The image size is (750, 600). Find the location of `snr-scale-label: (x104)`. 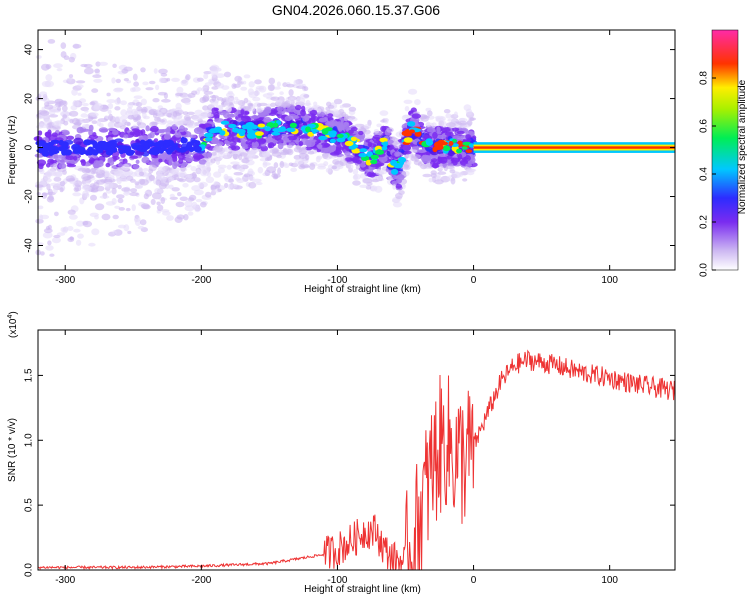

snr-scale-label: (x104) is located at coordinates (13, 324).